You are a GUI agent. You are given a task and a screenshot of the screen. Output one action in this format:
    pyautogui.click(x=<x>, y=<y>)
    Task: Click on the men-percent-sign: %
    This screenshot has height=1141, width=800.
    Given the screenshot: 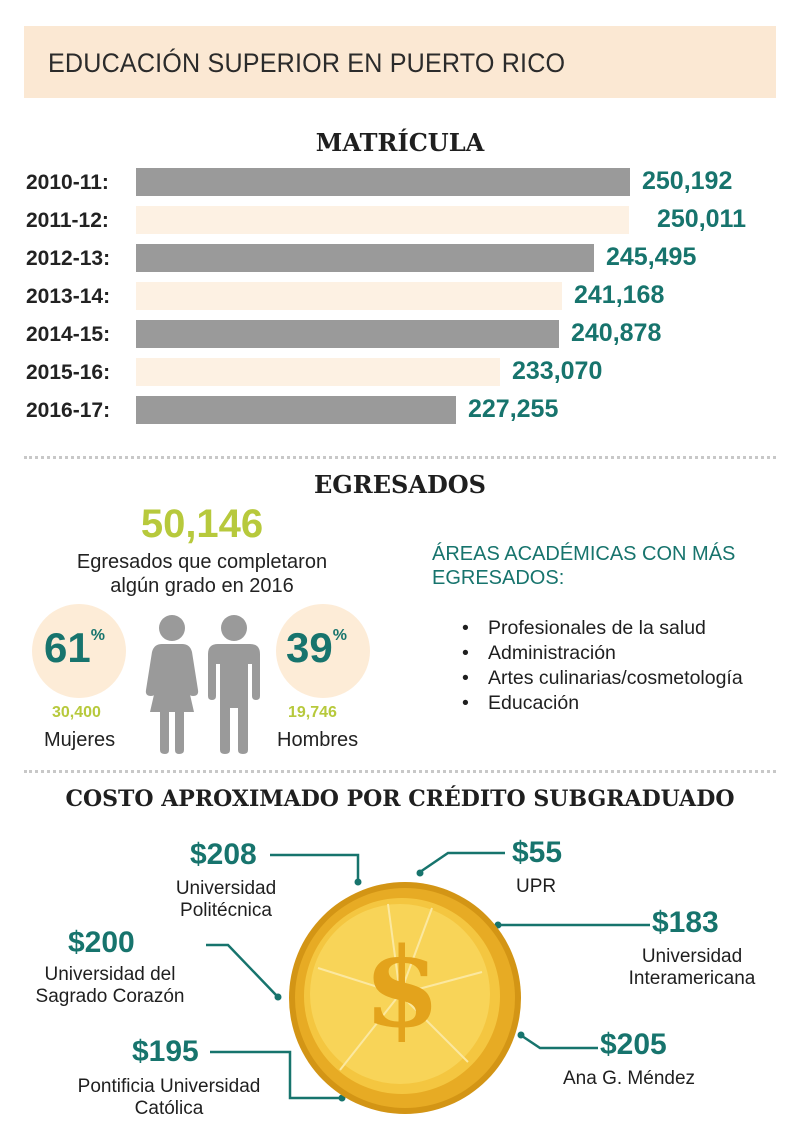 What is the action you would take?
    pyautogui.click(x=339, y=635)
    